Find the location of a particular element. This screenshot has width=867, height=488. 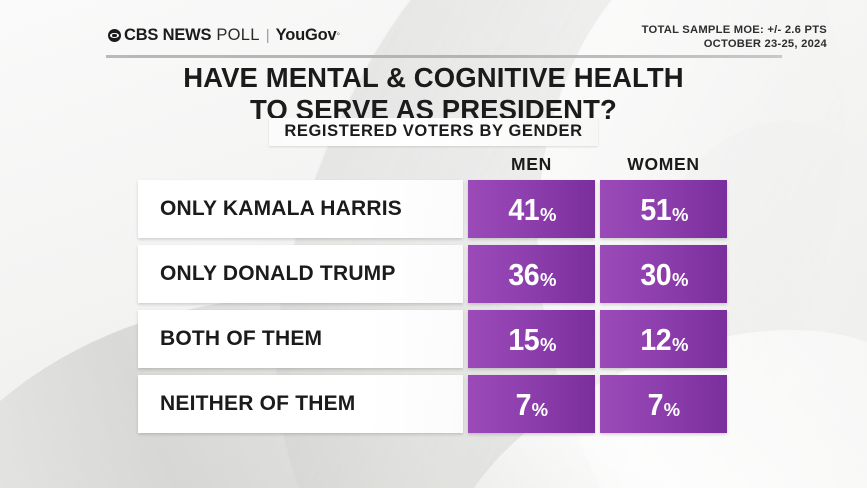

value-cell-women: 7 % is located at coordinates (663, 404).